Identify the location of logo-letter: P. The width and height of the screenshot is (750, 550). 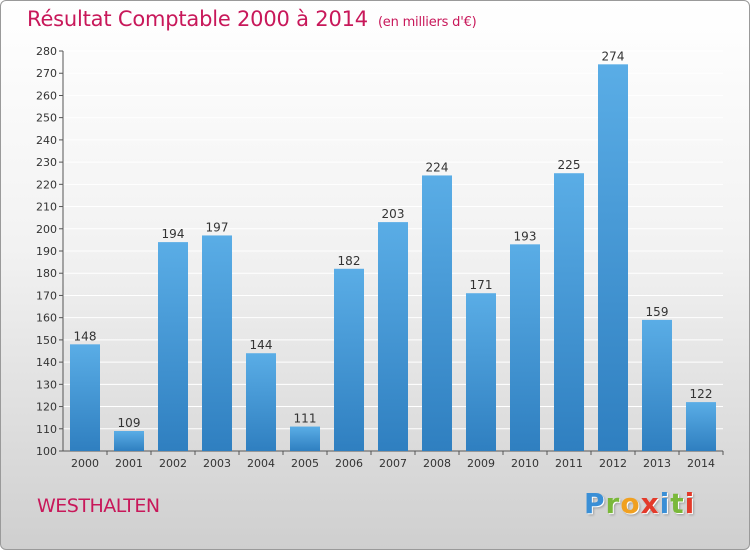
(595, 503).